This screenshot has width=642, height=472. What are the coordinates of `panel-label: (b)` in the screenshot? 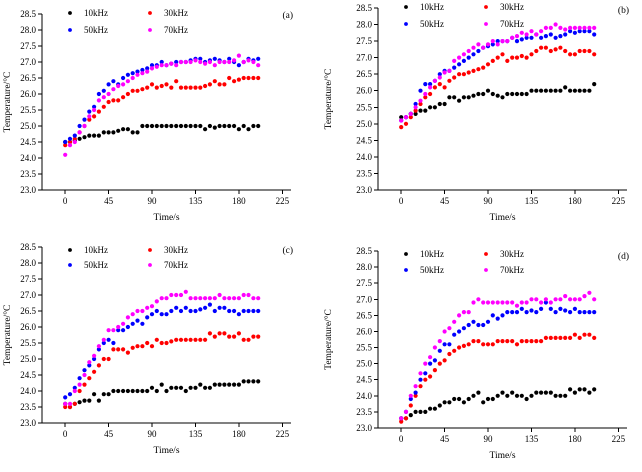 It's located at (623, 10).